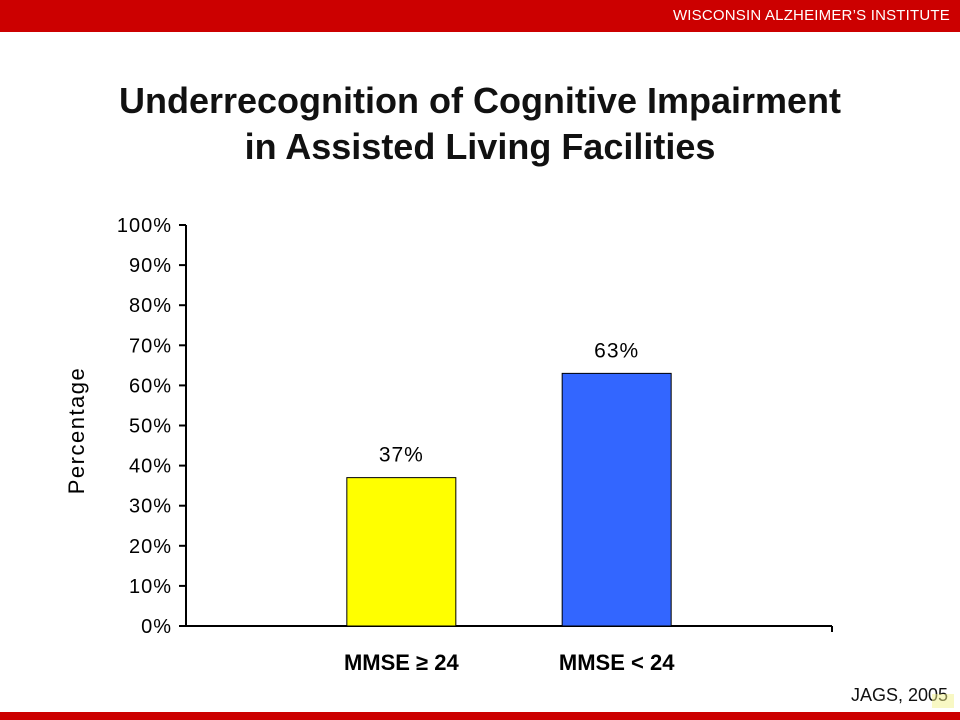 This screenshot has width=960, height=720. I want to click on y-tick-label: 70%, so click(150, 346).